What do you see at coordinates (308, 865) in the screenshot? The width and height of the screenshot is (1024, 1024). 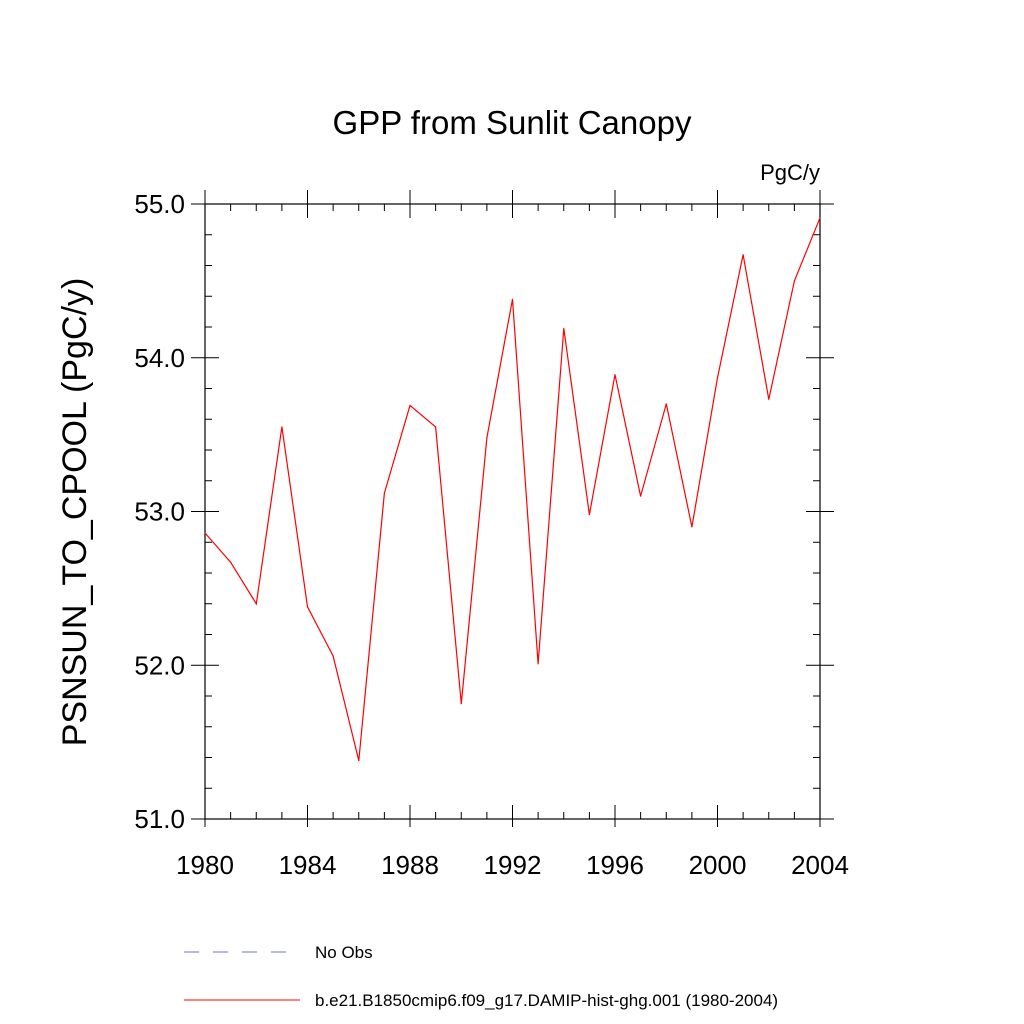 I see `x-tick-label: 1984` at bounding box center [308, 865].